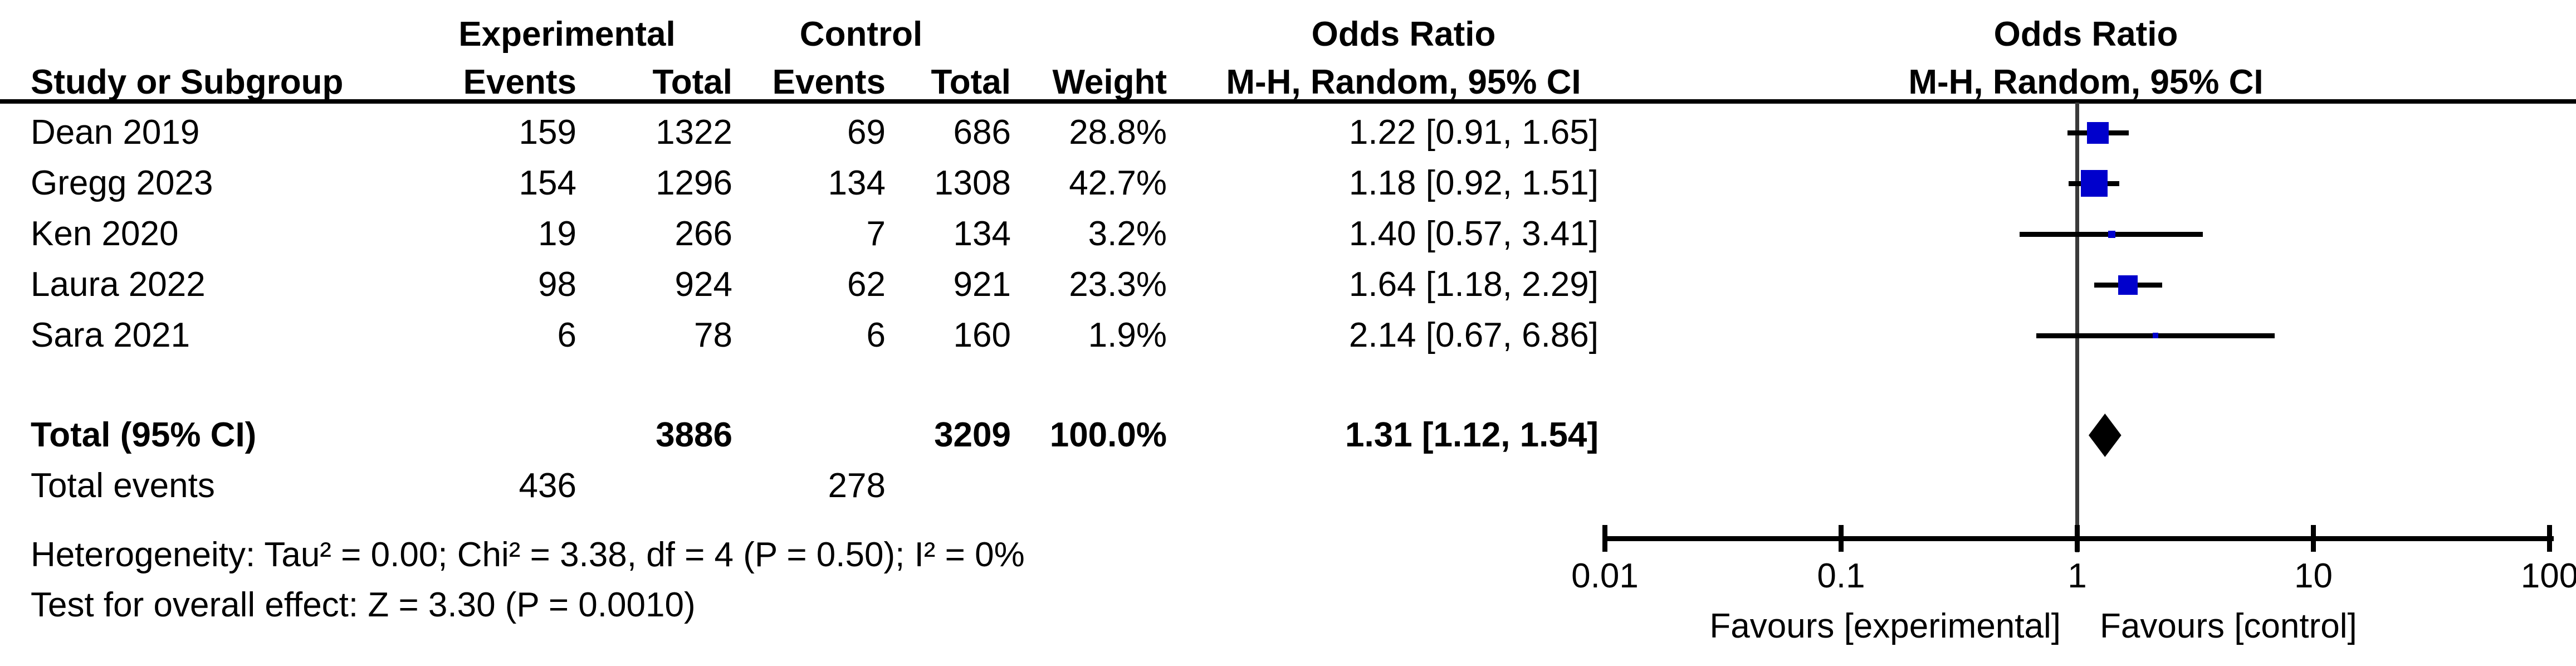 This screenshot has height=666, width=2576. What do you see at coordinates (2077, 327) in the screenshot?
I see `null-effect-line` at bounding box center [2077, 327].